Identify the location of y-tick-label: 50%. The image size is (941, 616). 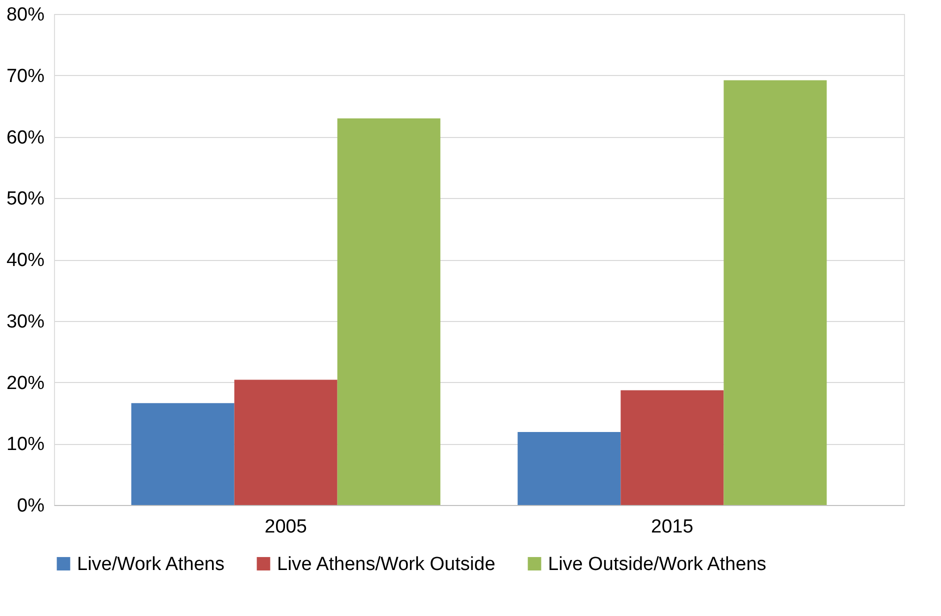
(25, 199).